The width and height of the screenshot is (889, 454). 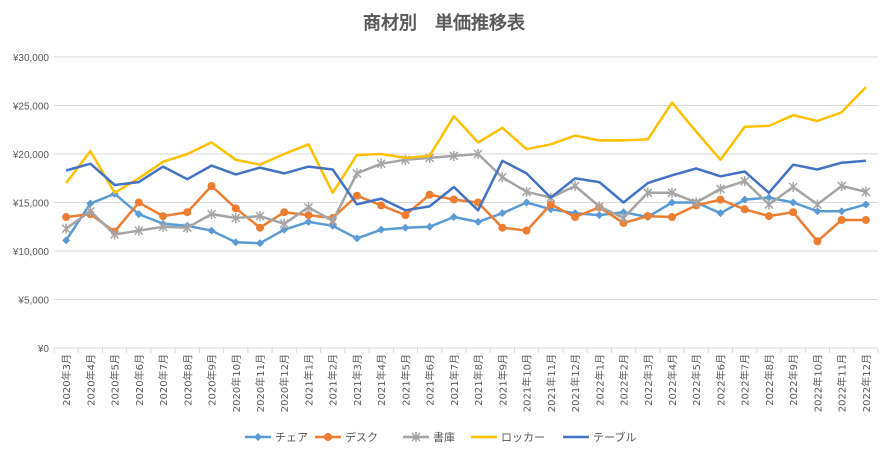 What do you see at coordinates (614, 437) in the screenshot?
I see `legend-label: テーブル` at bounding box center [614, 437].